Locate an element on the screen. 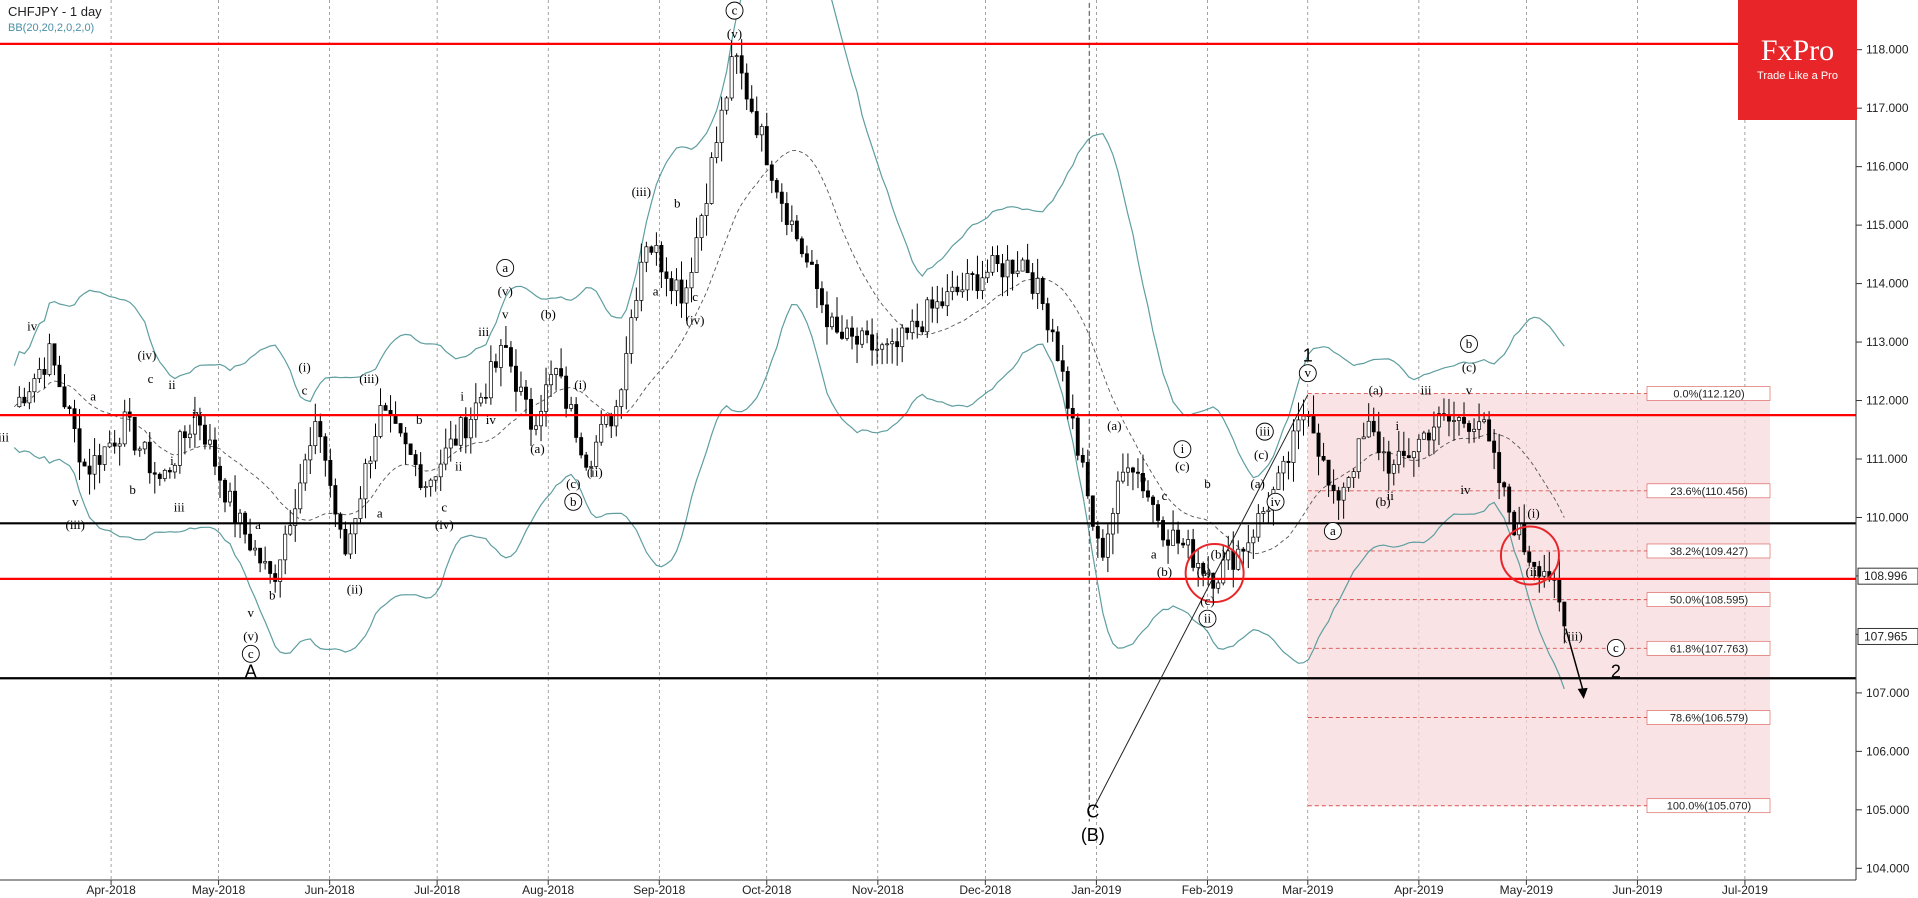 The width and height of the screenshot is (1918, 898). wave-label: v is located at coordinates (505, 314).